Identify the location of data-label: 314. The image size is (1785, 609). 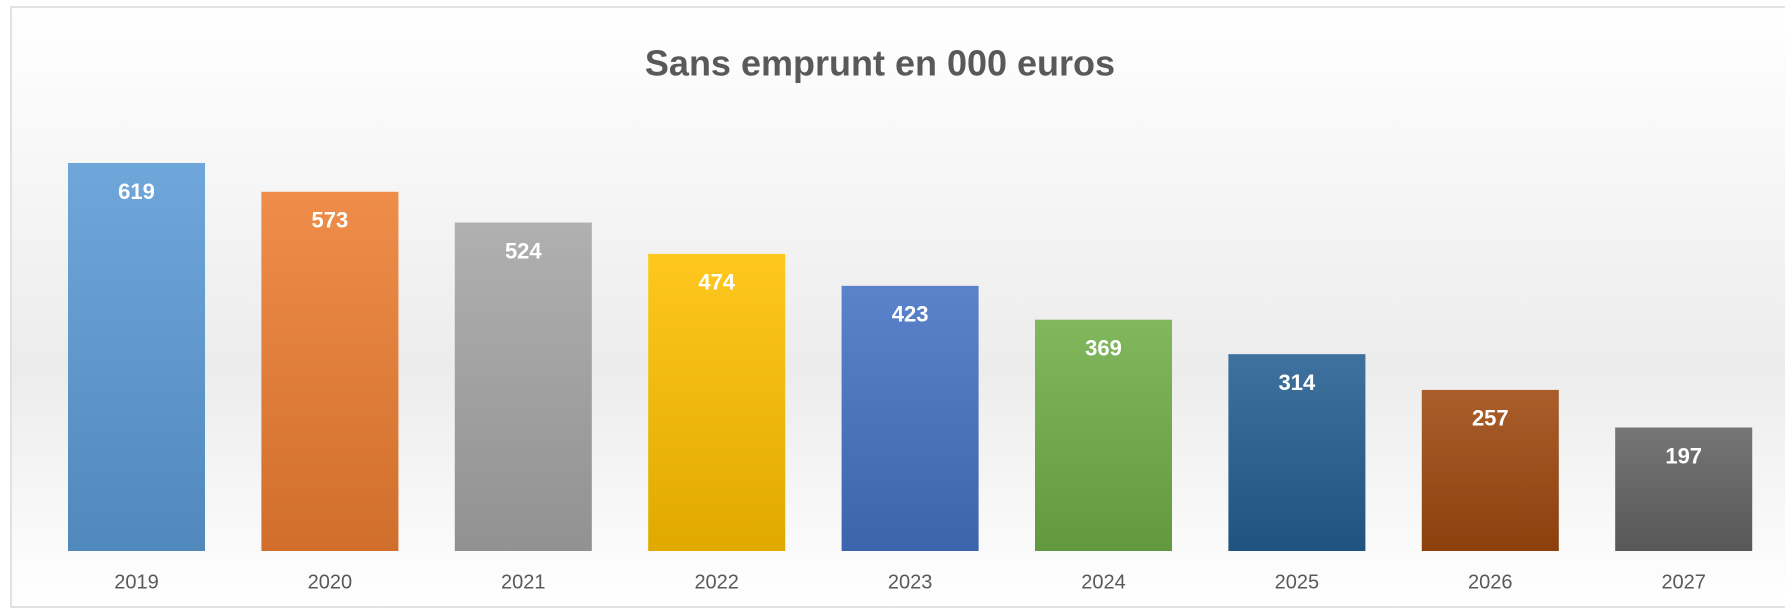
(1297, 382).